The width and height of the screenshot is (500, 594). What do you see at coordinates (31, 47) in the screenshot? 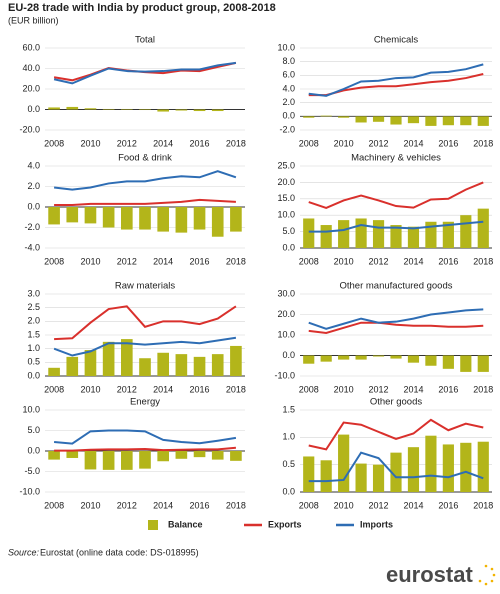
I see `y-tick-label: 60.0` at bounding box center [31, 47].